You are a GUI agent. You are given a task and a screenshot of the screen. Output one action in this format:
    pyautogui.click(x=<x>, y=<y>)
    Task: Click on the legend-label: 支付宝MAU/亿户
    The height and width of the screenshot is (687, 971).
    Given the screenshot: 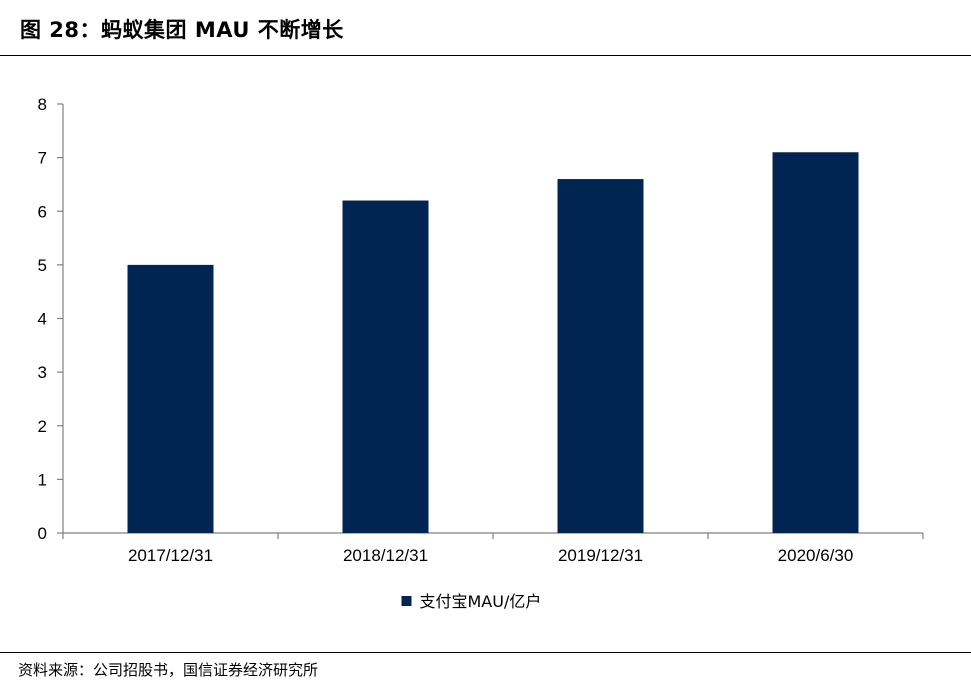 What is the action you would take?
    pyautogui.click(x=481, y=601)
    